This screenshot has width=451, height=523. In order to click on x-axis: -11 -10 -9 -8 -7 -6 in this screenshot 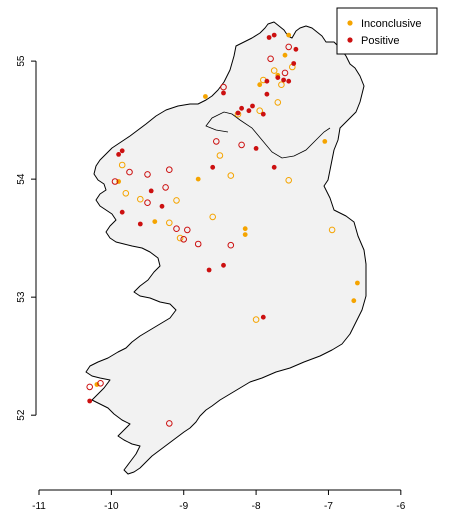, I will do `click(219, 500)`.